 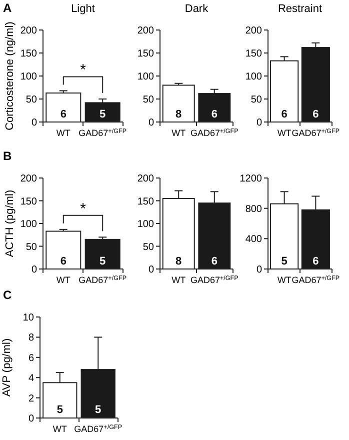 What do you see at coordinates (196, 9) in the screenshot?
I see `chart-title: Dark` at bounding box center [196, 9].